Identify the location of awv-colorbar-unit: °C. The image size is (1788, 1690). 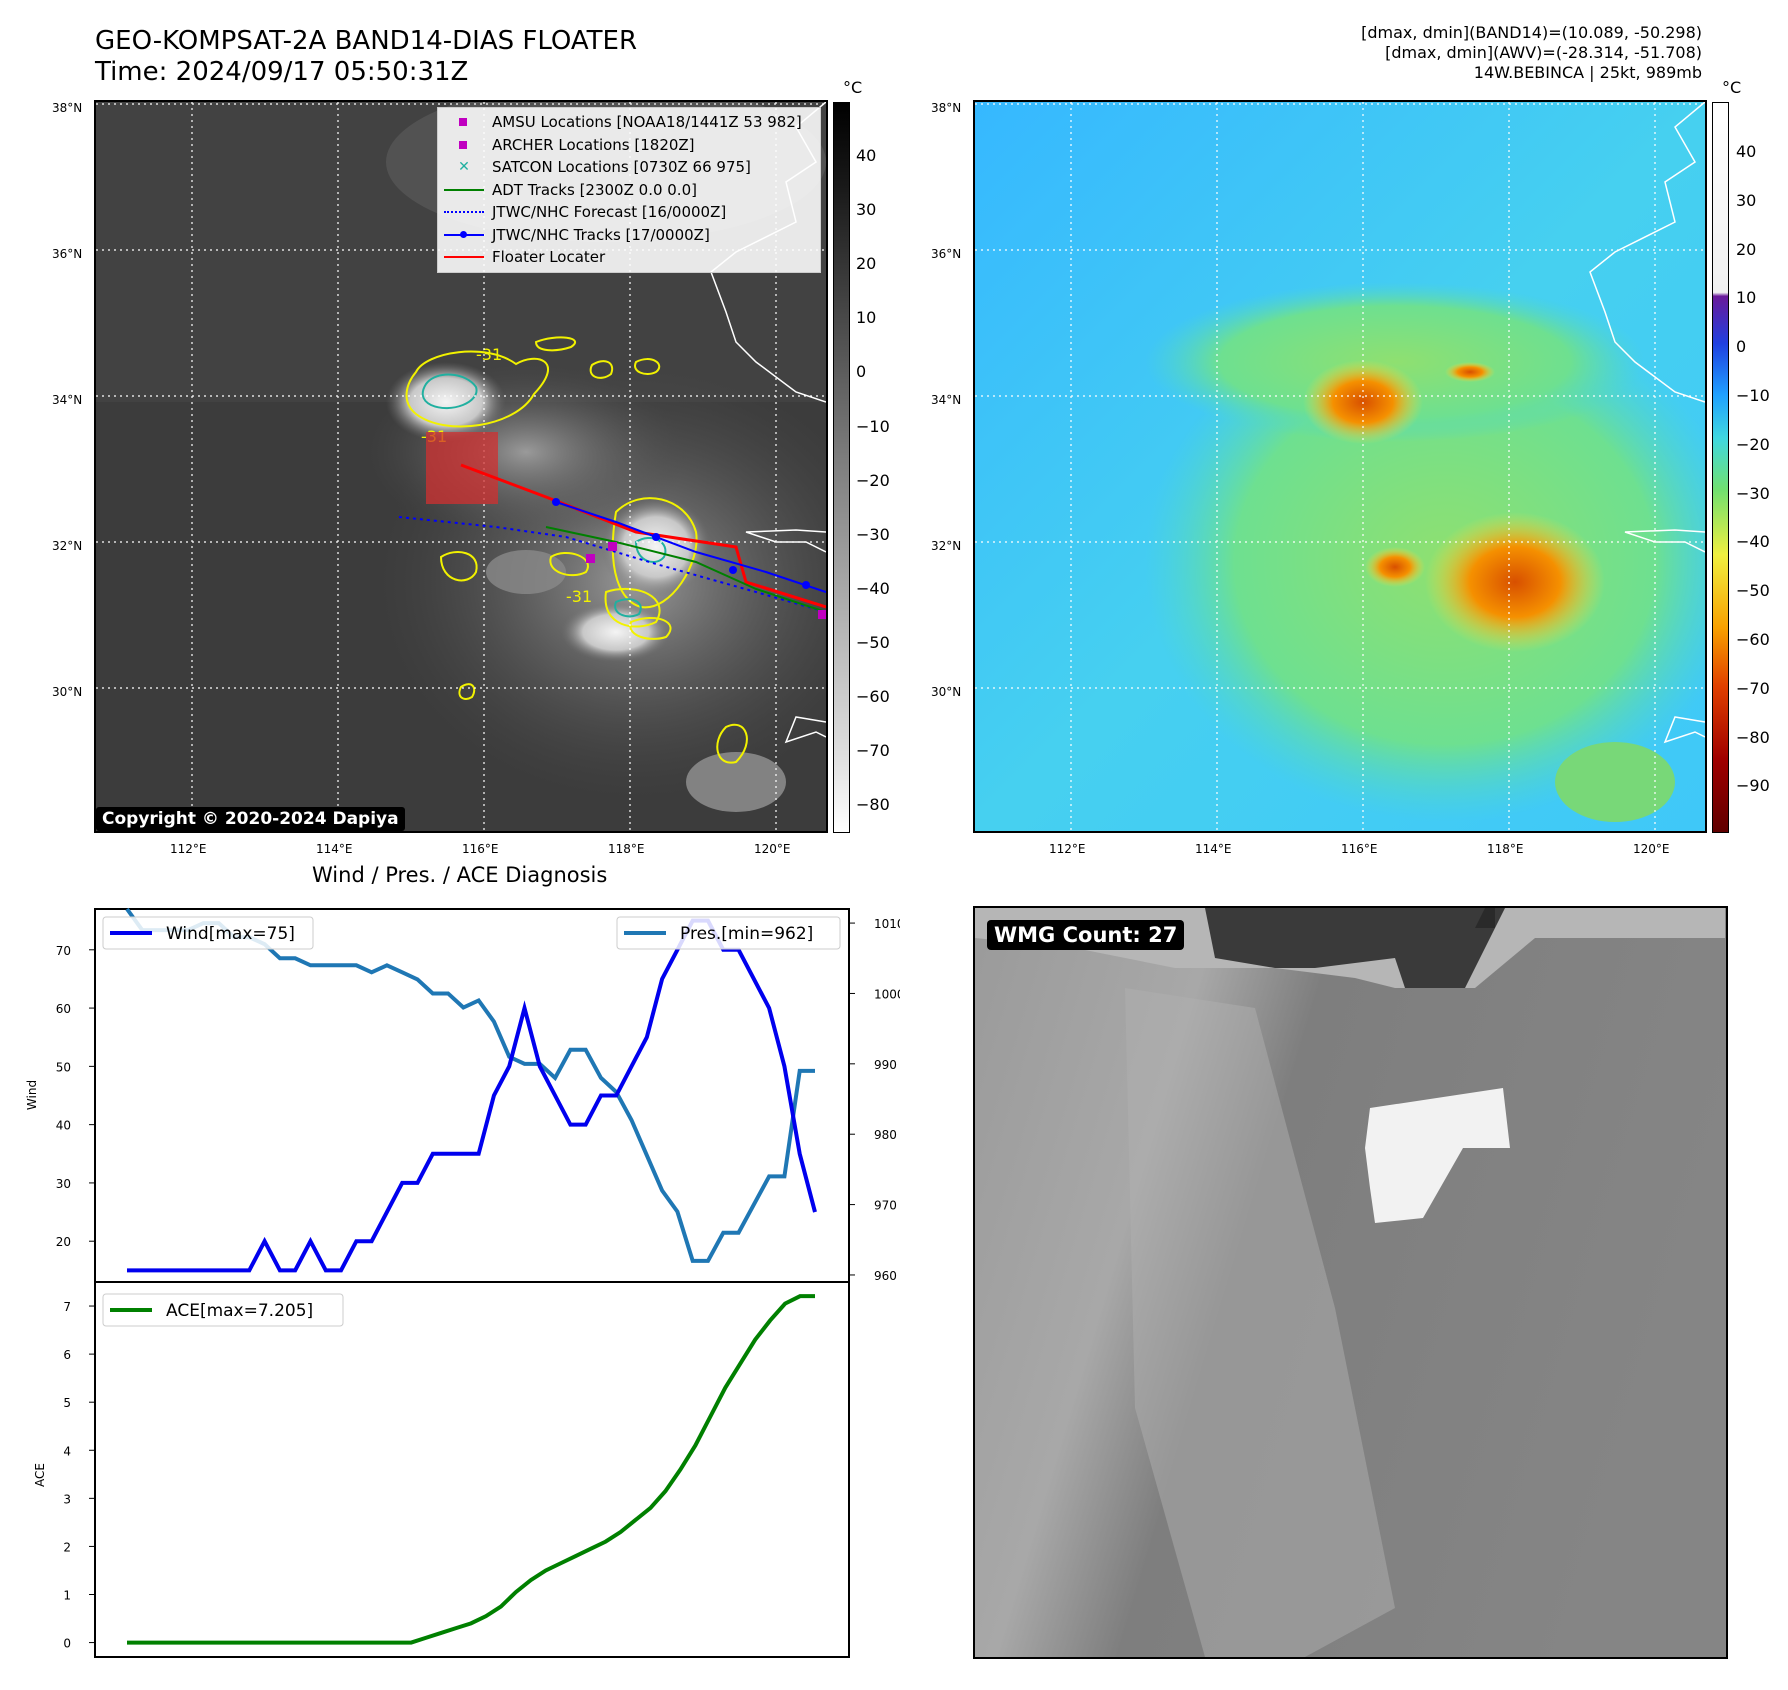
(1732, 87).